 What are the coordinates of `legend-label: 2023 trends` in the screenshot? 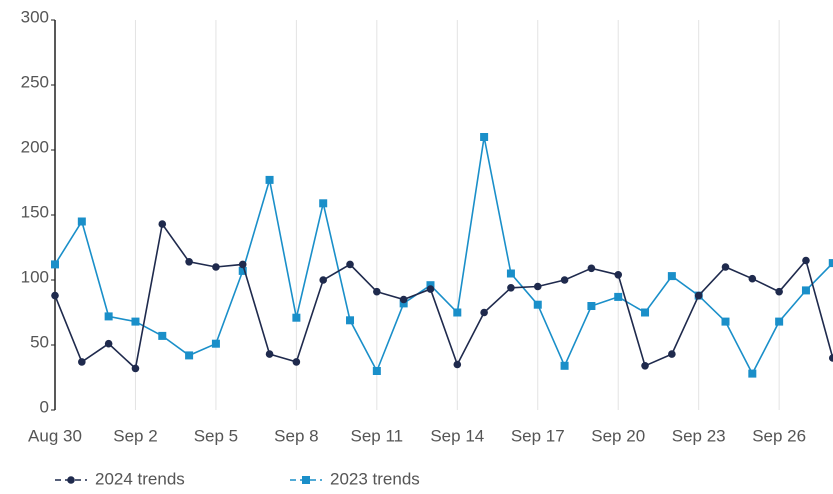 It's located at (375, 478).